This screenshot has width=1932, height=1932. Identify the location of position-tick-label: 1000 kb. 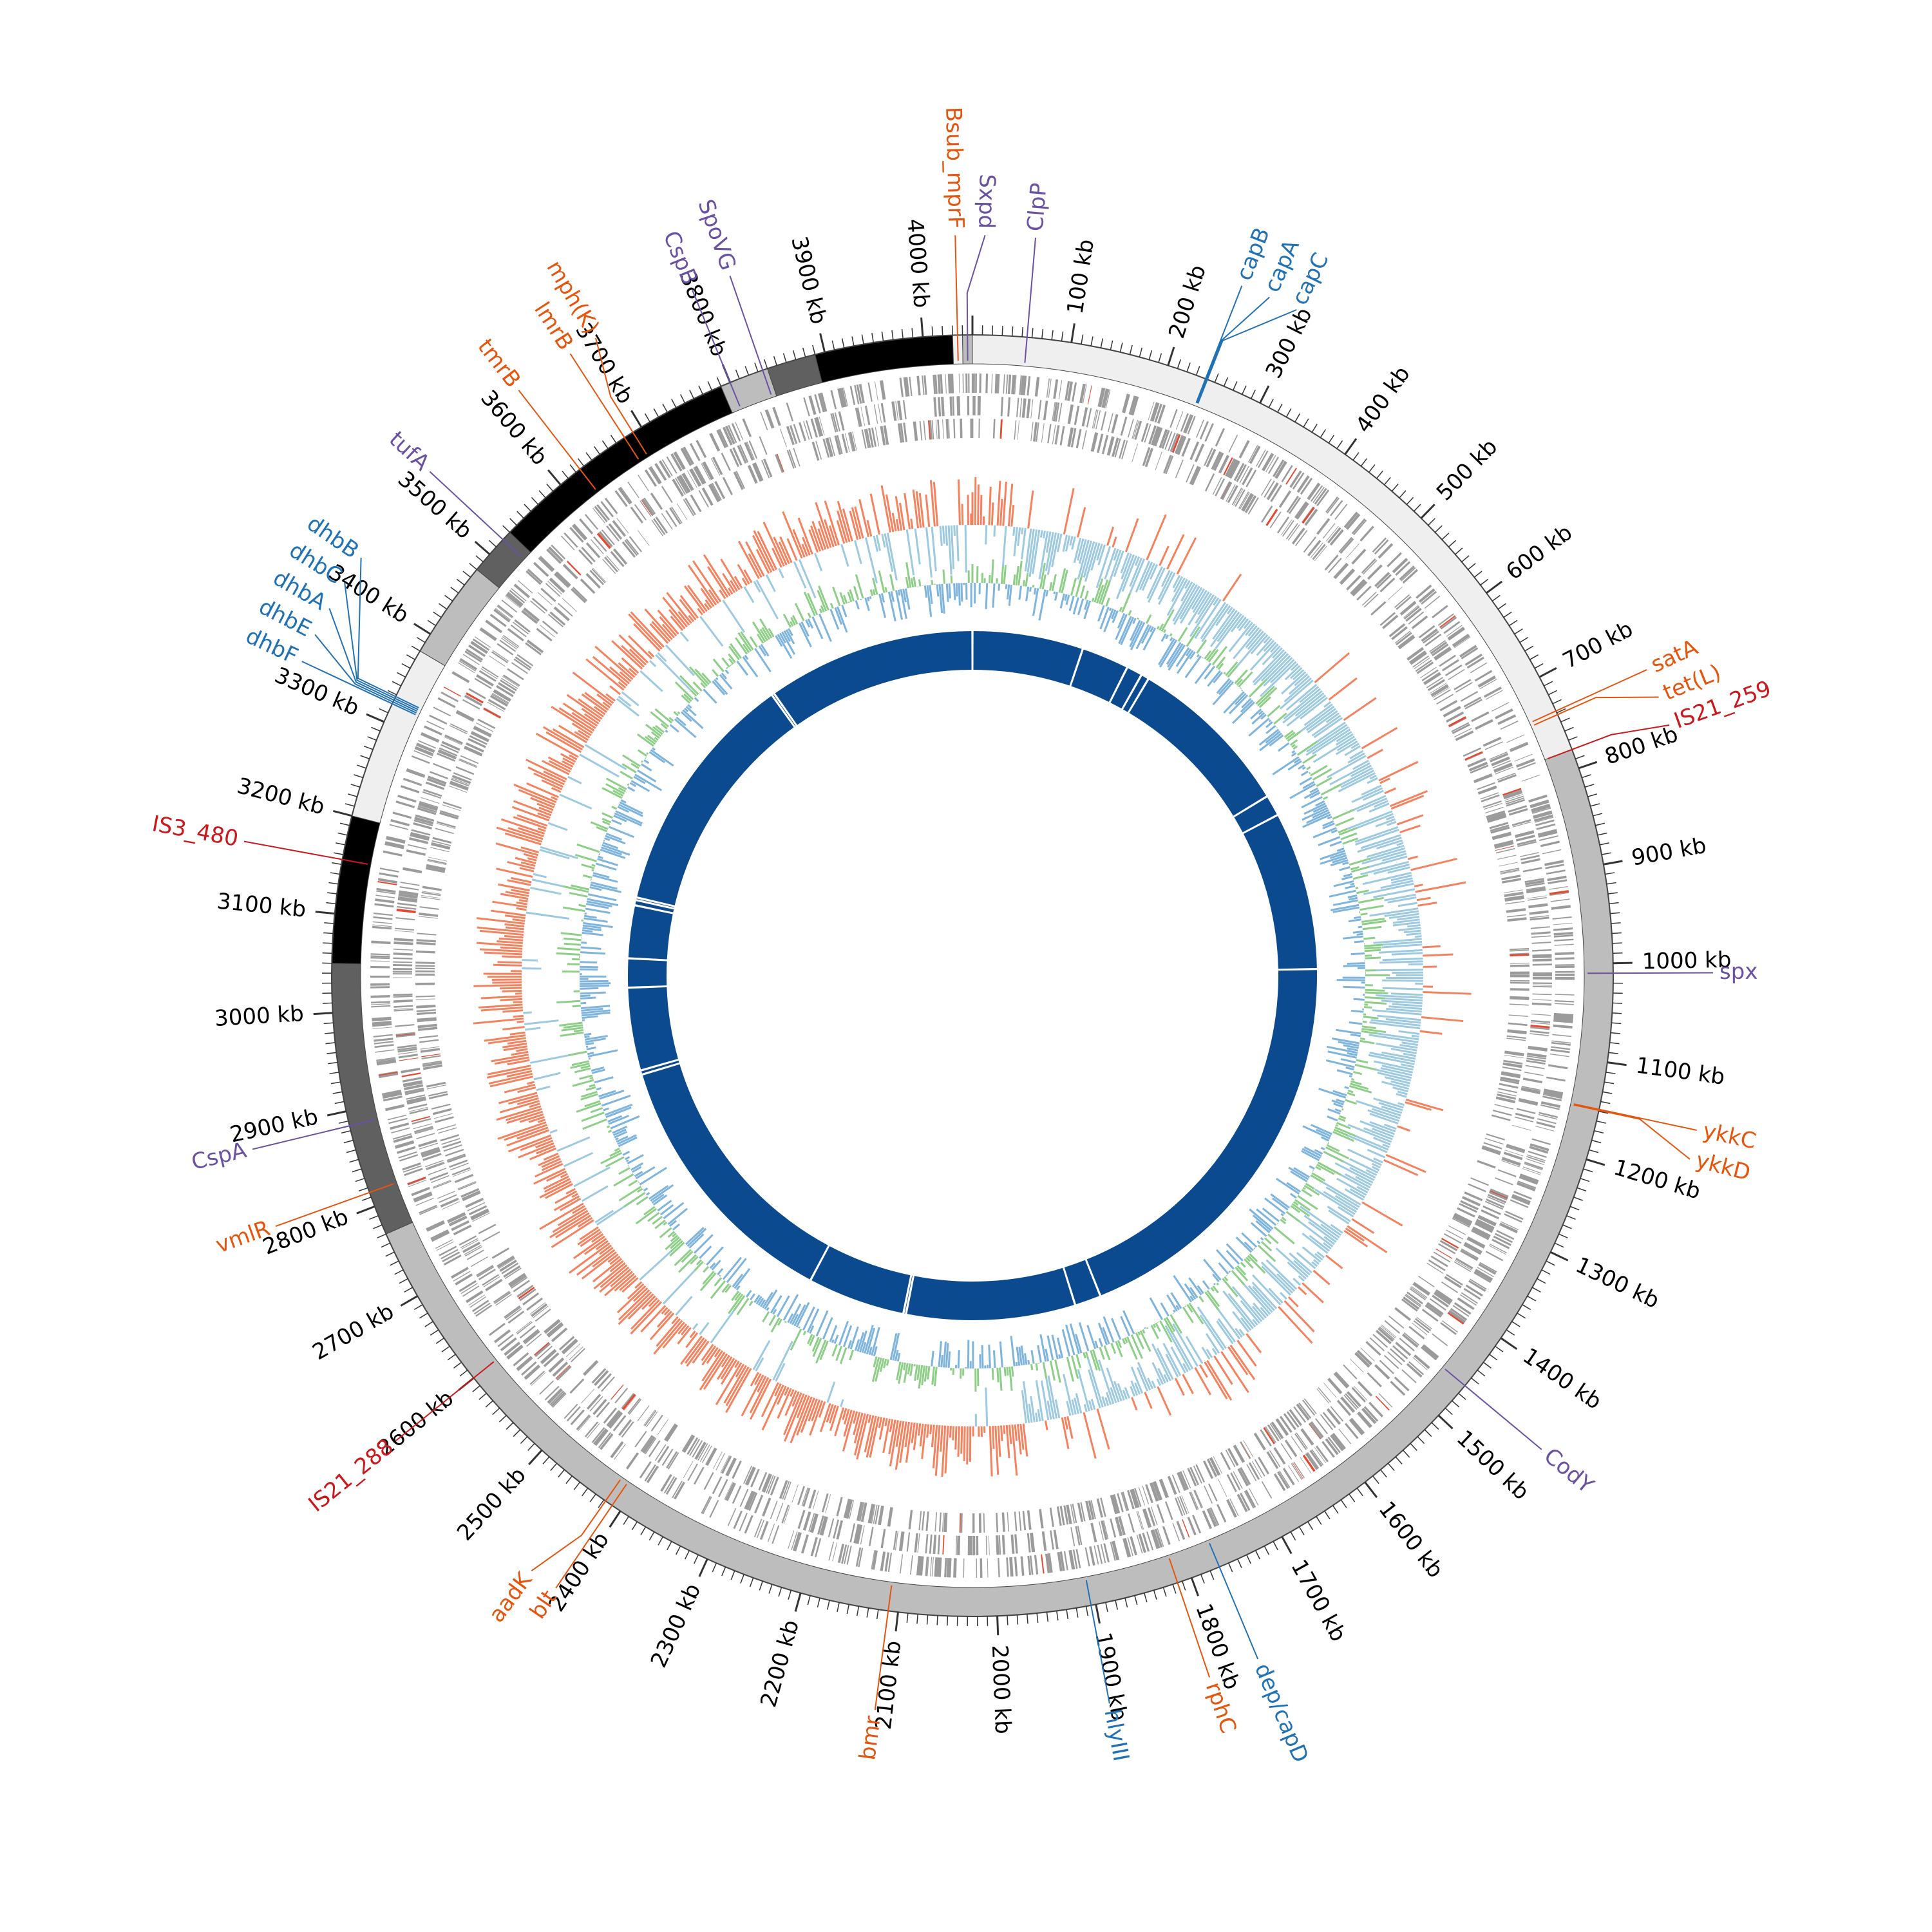
(1686, 961).